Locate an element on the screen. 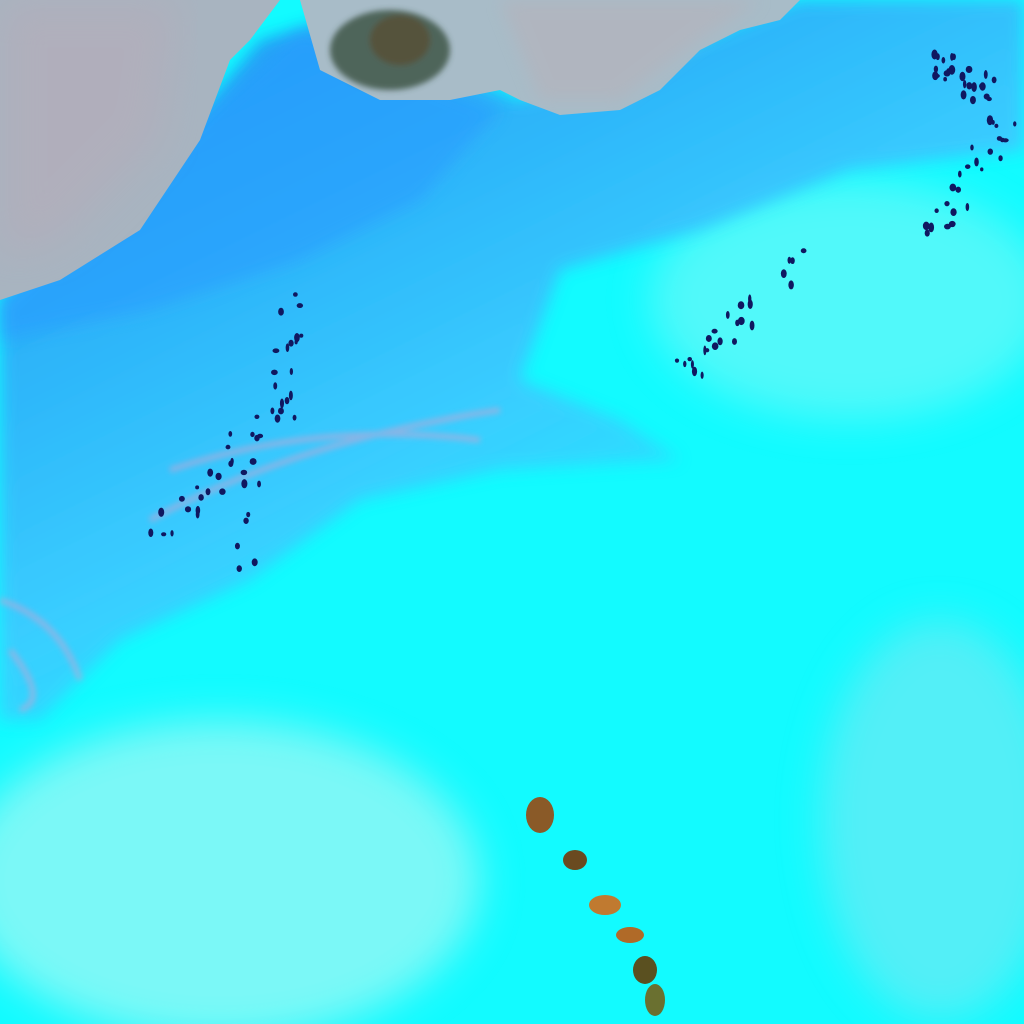 Image resolution: width=1024 pixels, height=1024 pixels. dark-rock-top is located at coordinates (390, 50).